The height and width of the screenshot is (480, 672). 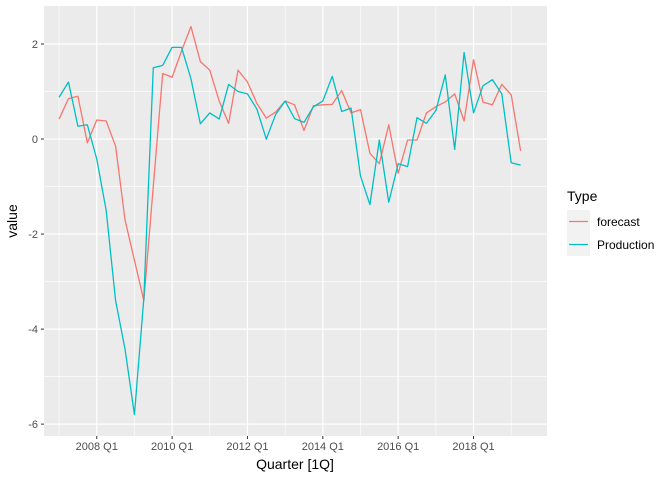 I want to click on legend-title: Type, so click(x=582, y=196).